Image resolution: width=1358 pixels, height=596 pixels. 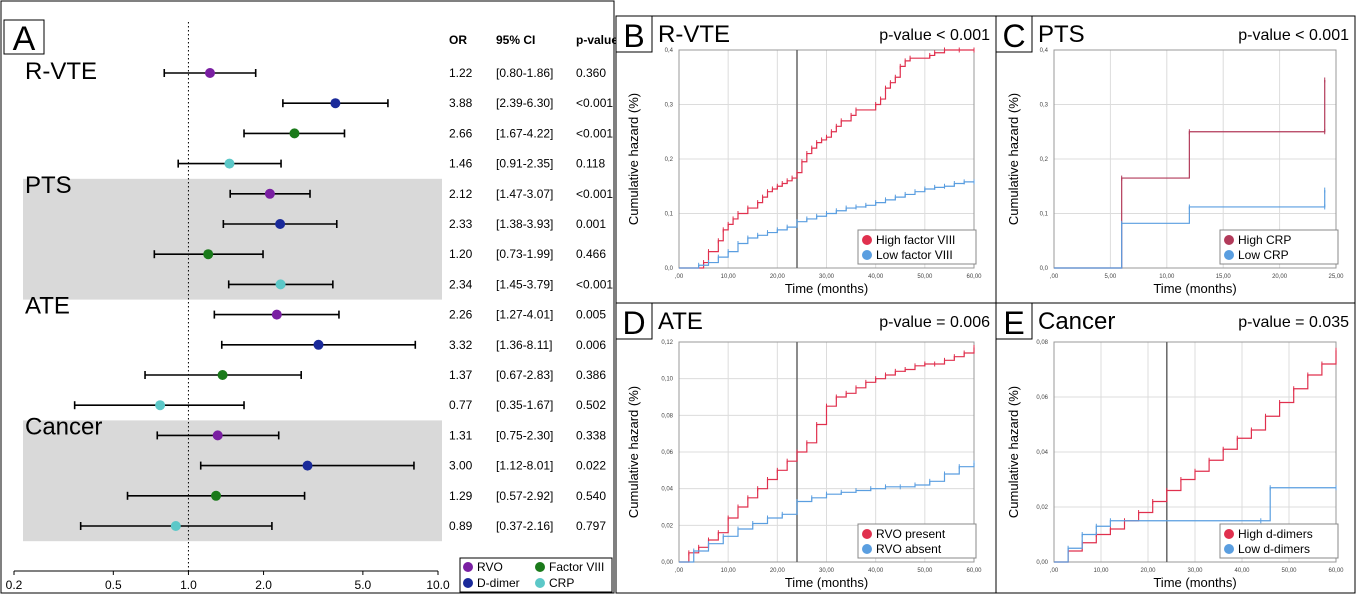 What do you see at coordinates (590, 164) in the screenshot?
I see `p-value: 0.118` at bounding box center [590, 164].